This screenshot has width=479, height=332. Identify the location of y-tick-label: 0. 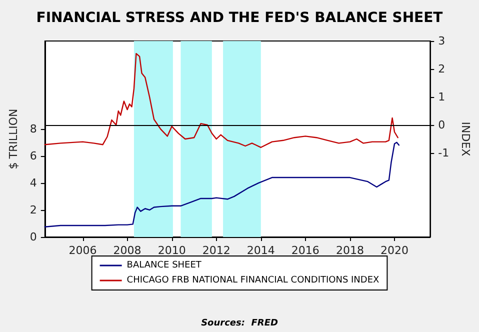
(33, 237).